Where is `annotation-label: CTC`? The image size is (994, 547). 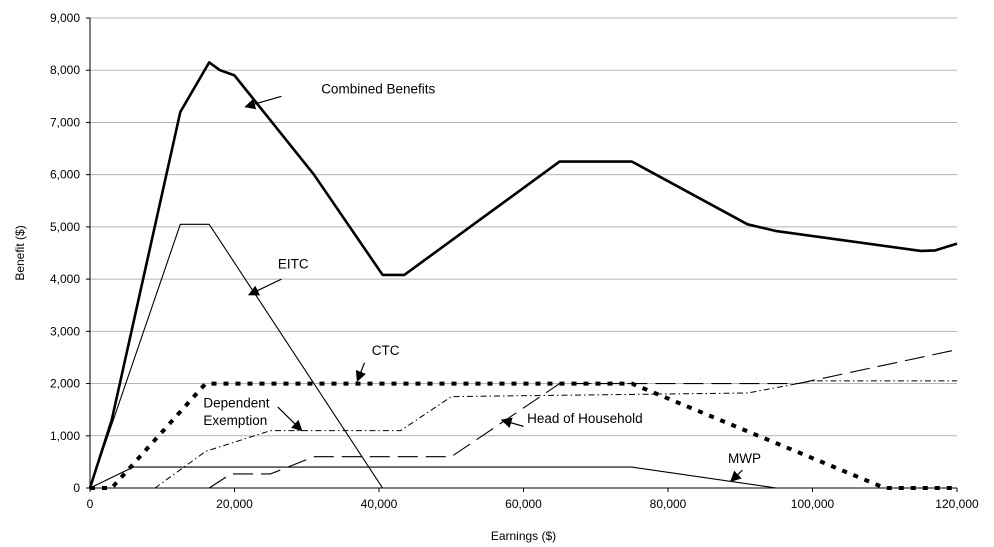
annotation-label: CTC is located at coordinates (386, 350).